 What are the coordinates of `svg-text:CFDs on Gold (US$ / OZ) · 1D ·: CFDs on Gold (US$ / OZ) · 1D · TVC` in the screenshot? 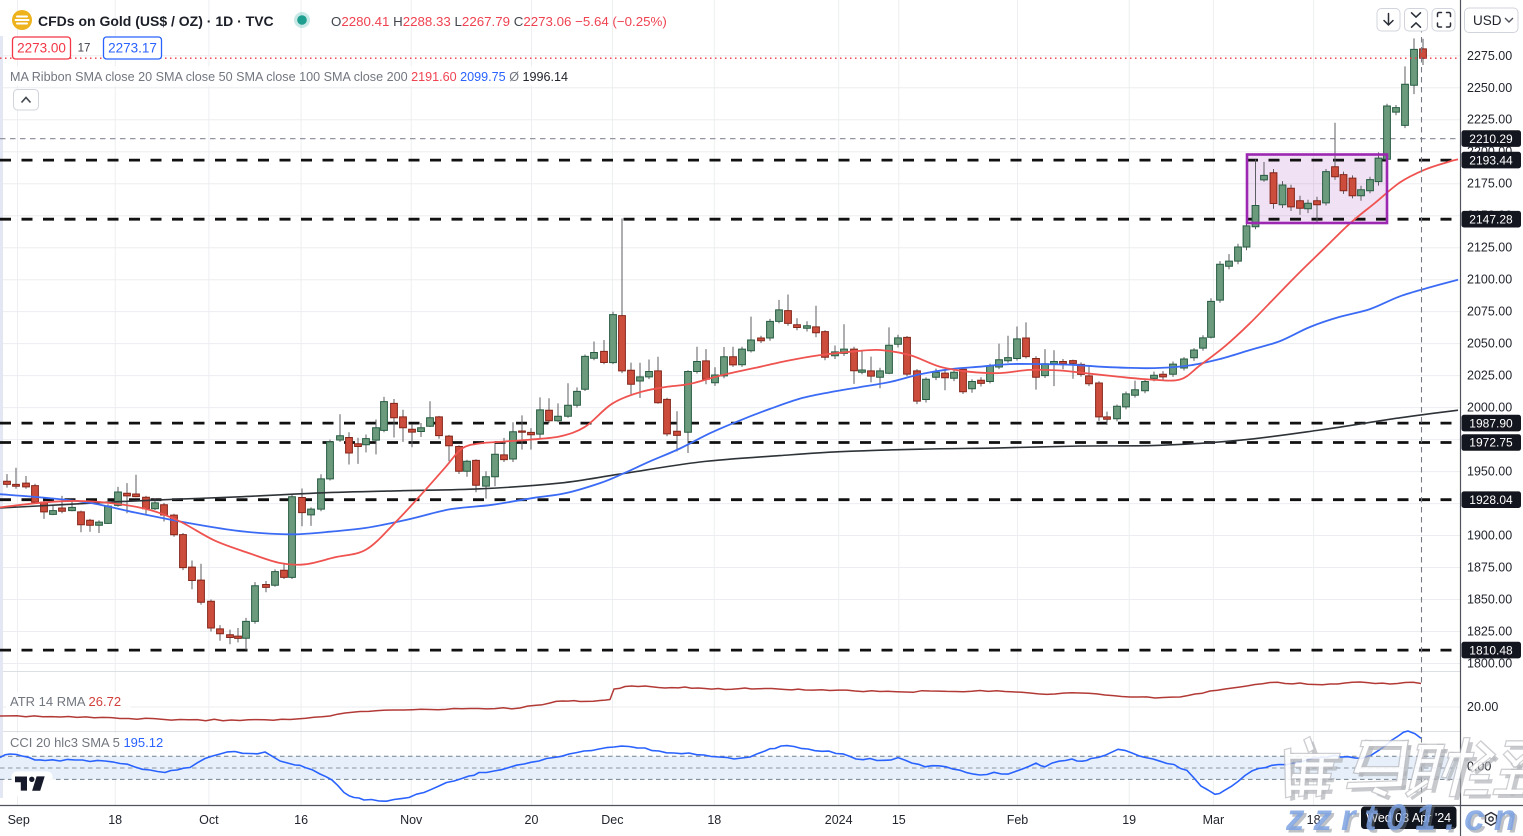 It's located at (156, 21).